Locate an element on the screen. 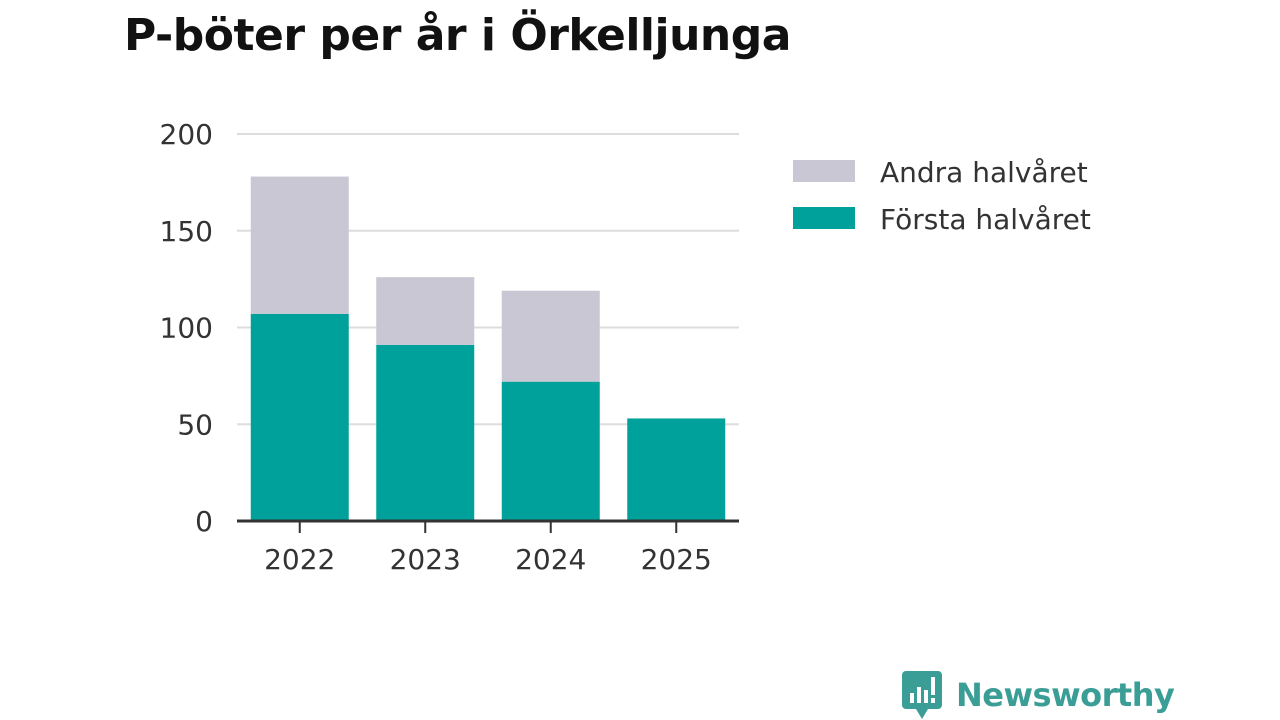  legend-label: Första halvåret is located at coordinates (985, 219).